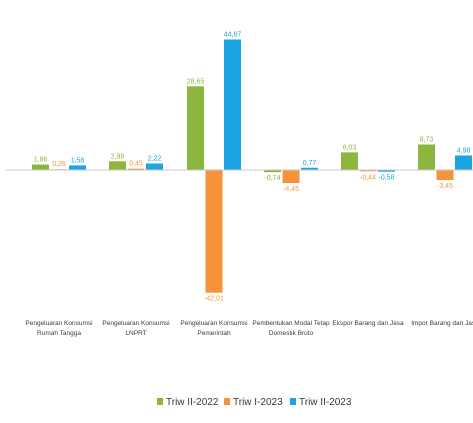 Image resolution: width=473 pixels, height=423 pixels. Describe the element at coordinates (41, 160) in the screenshot. I see `value-label-s1-c1: 1,86` at that location.